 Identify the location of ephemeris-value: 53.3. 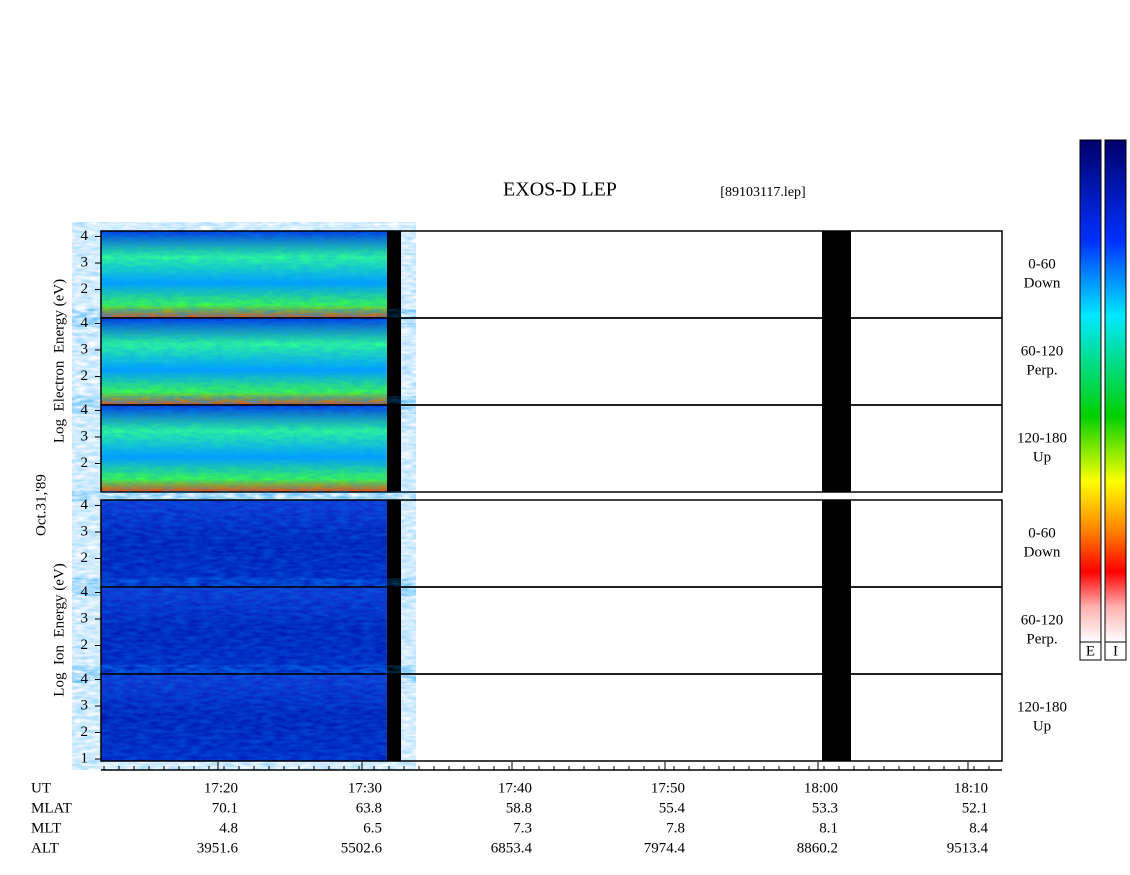
(825, 808).